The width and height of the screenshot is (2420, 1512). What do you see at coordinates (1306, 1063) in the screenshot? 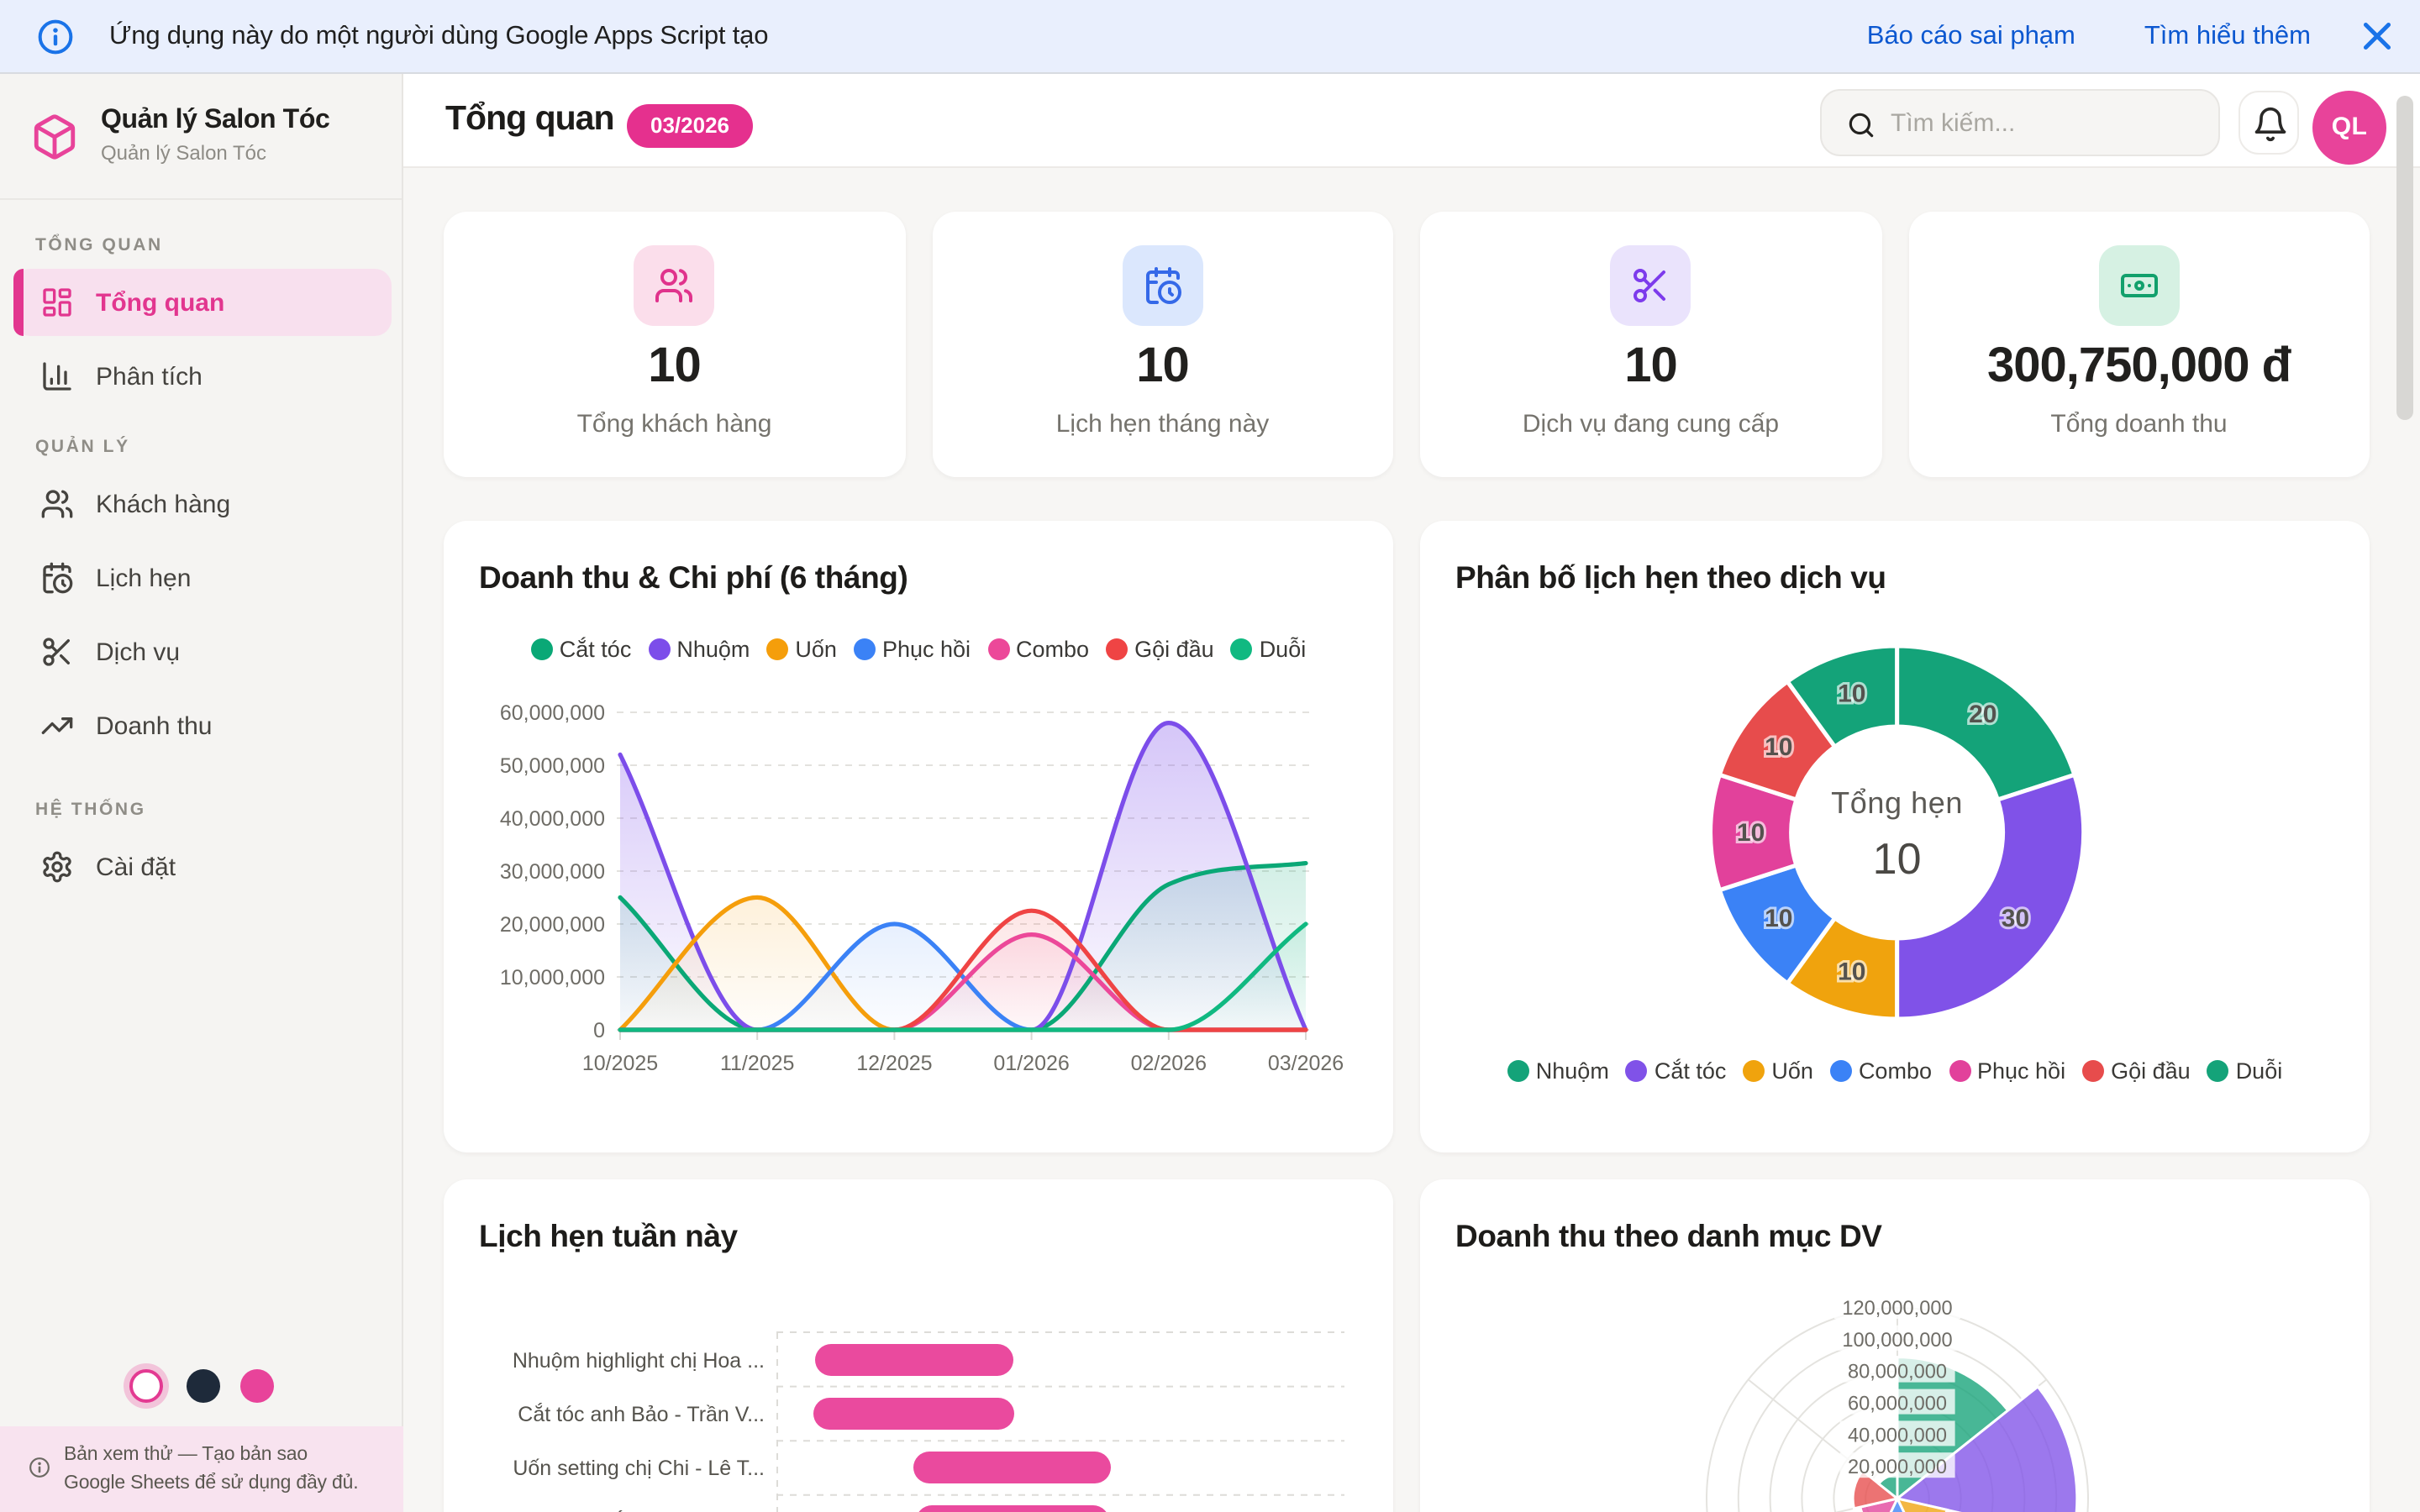
I see `svg-text: 03/2026` at bounding box center [1306, 1063].